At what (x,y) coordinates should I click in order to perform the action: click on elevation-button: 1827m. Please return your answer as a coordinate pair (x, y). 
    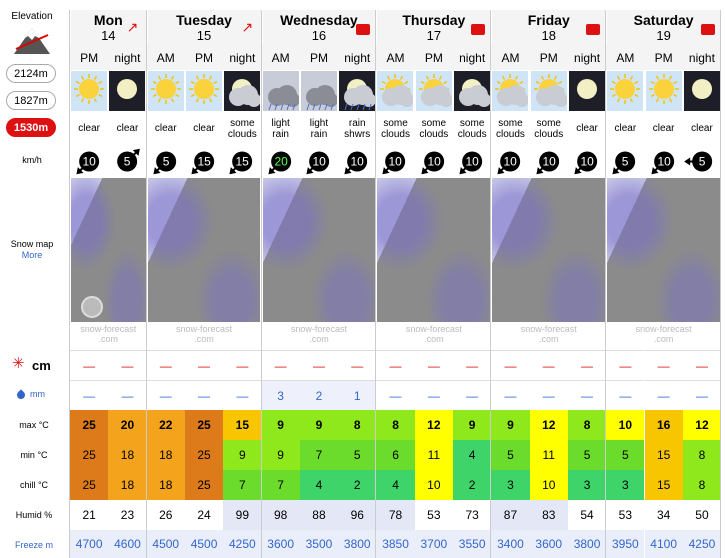
    Looking at the image, I should click on (31, 100).